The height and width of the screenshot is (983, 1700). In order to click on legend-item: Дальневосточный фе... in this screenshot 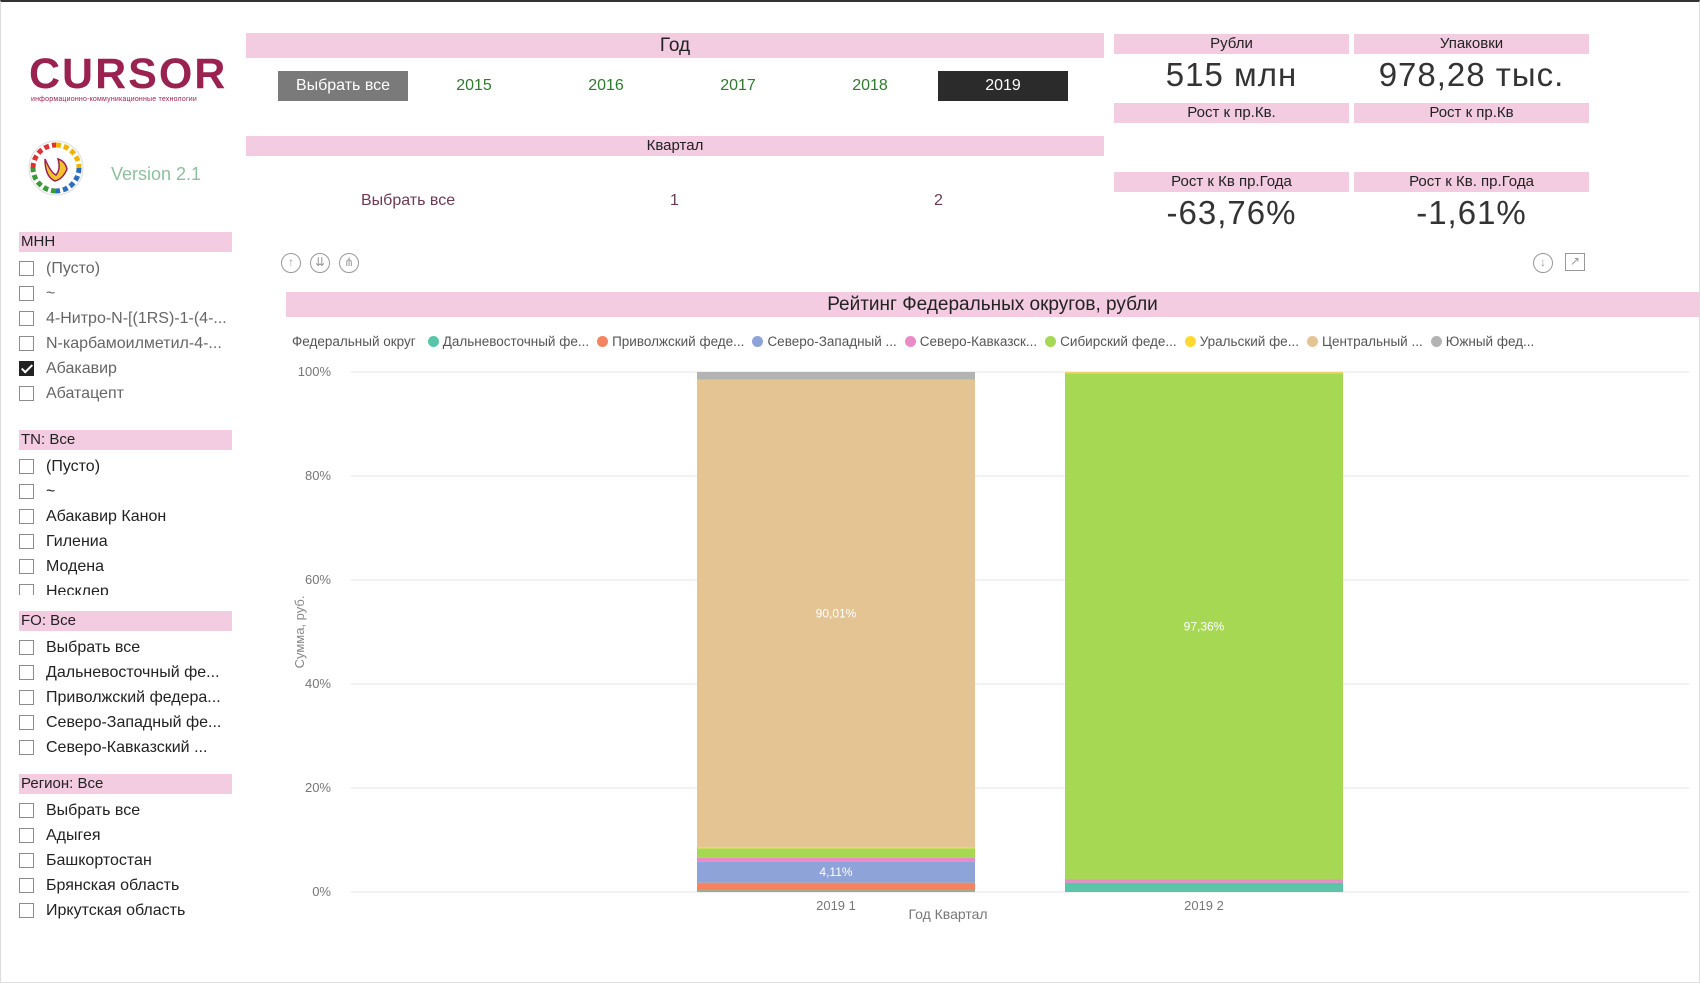, I will do `click(508, 341)`.